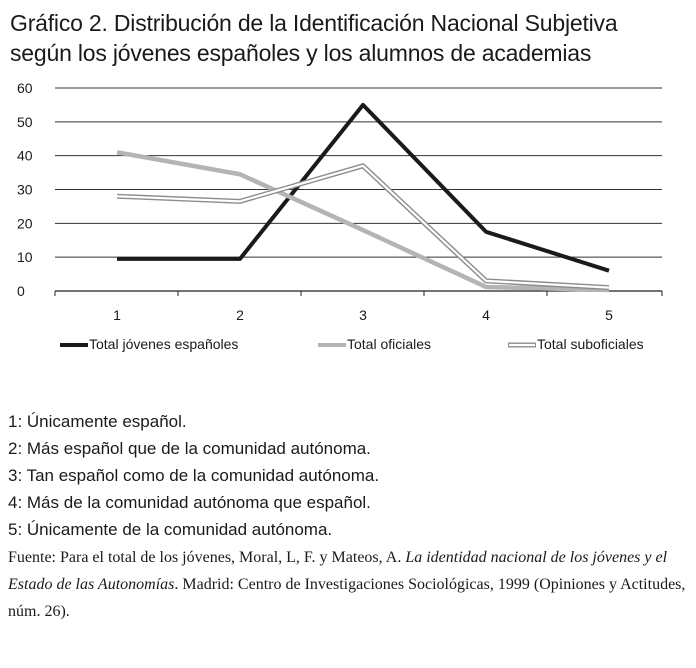  What do you see at coordinates (590, 344) in the screenshot?
I see `legend-label-3: Total suboficiales` at bounding box center [590, 344].